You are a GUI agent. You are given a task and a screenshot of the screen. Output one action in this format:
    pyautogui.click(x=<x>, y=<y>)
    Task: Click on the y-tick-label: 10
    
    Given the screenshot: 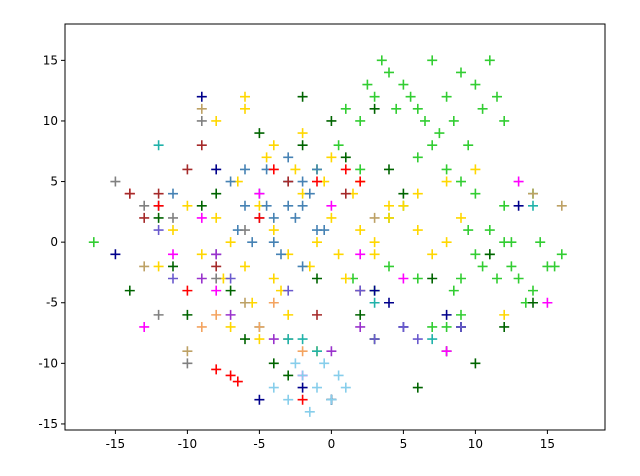 What is the action you would take?
    pyautogui.click(x=50, y=121)
    